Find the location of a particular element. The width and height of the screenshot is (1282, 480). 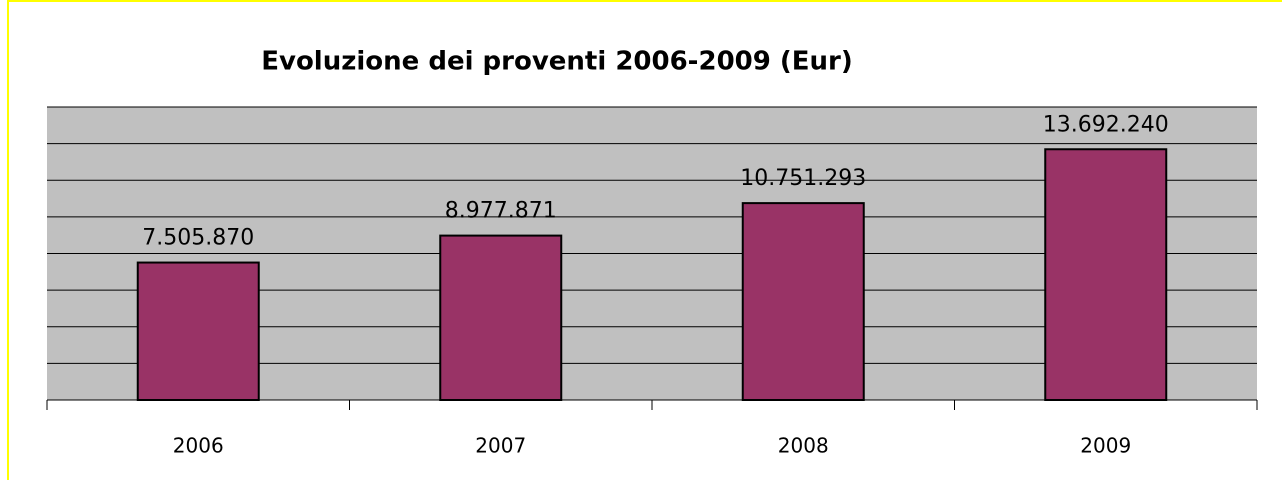

x-tick-label: 2007 is located at coordinates (500, 446).